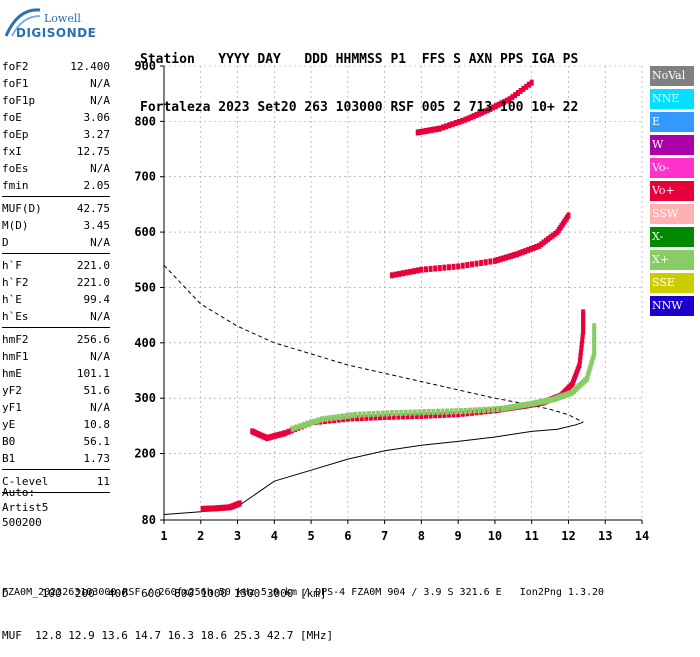 Image resolution: width=700 pixels, height=657 pixels. I want to click on legend-item: W, so click(672, 145).